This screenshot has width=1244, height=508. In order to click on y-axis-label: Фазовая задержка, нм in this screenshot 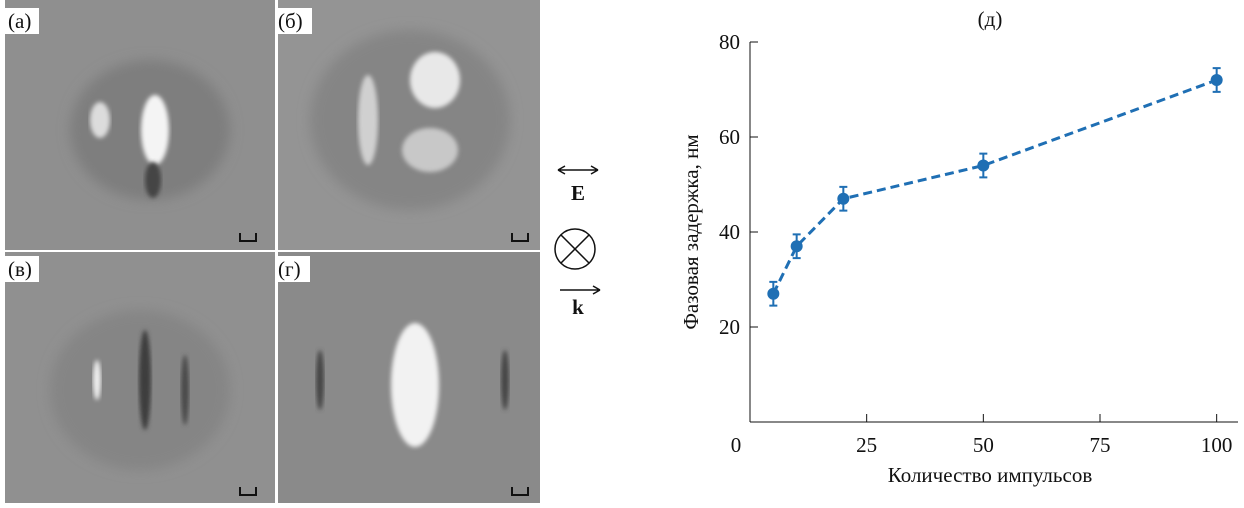, I will do `click(691, 231)`.